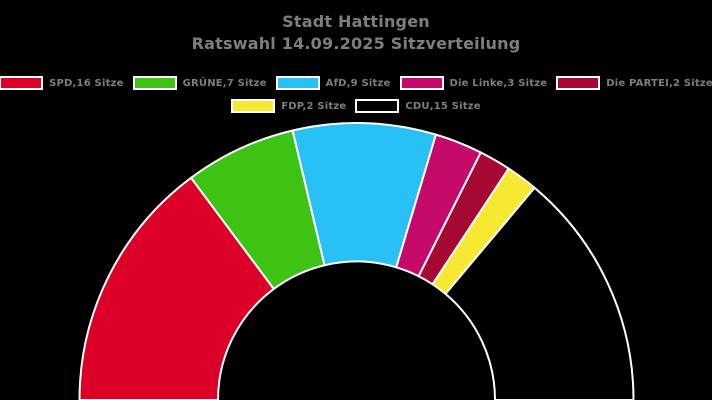 Image resolution: width=712 pixels, height=400 pixels. I want to click on legend-swatch-CDU, so click(377, 106).